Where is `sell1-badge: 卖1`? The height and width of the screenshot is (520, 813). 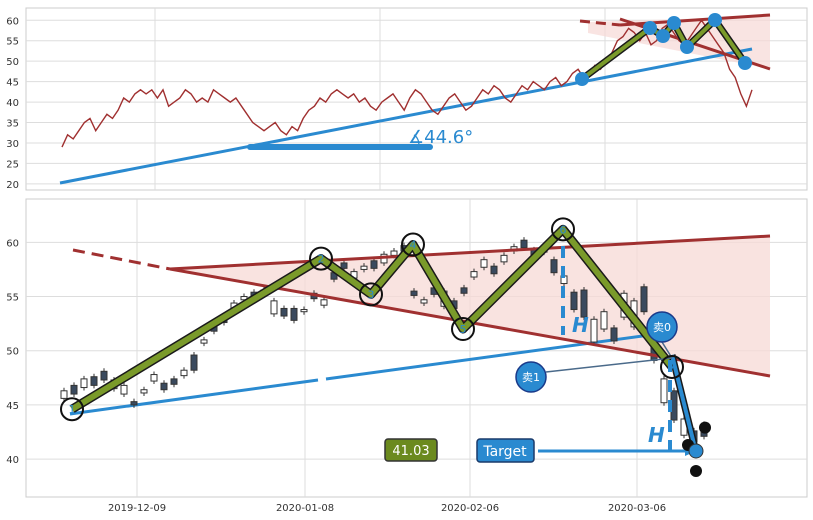
sell1-badge: 卖1 is located at coordinates (531, 377).